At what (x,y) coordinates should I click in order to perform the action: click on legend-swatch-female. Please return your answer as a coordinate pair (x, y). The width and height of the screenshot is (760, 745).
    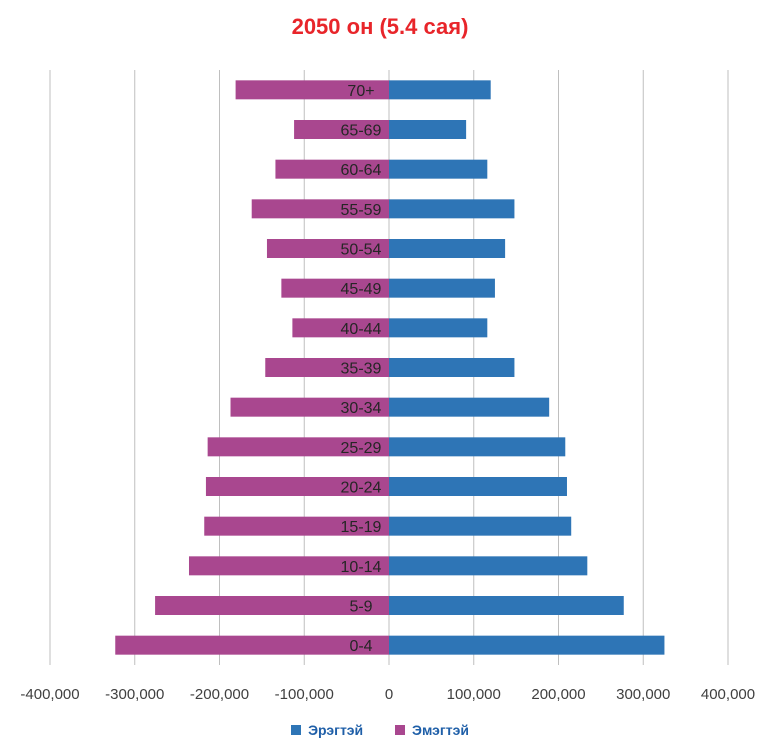
    Looking at the image, I should click on (400, 730).